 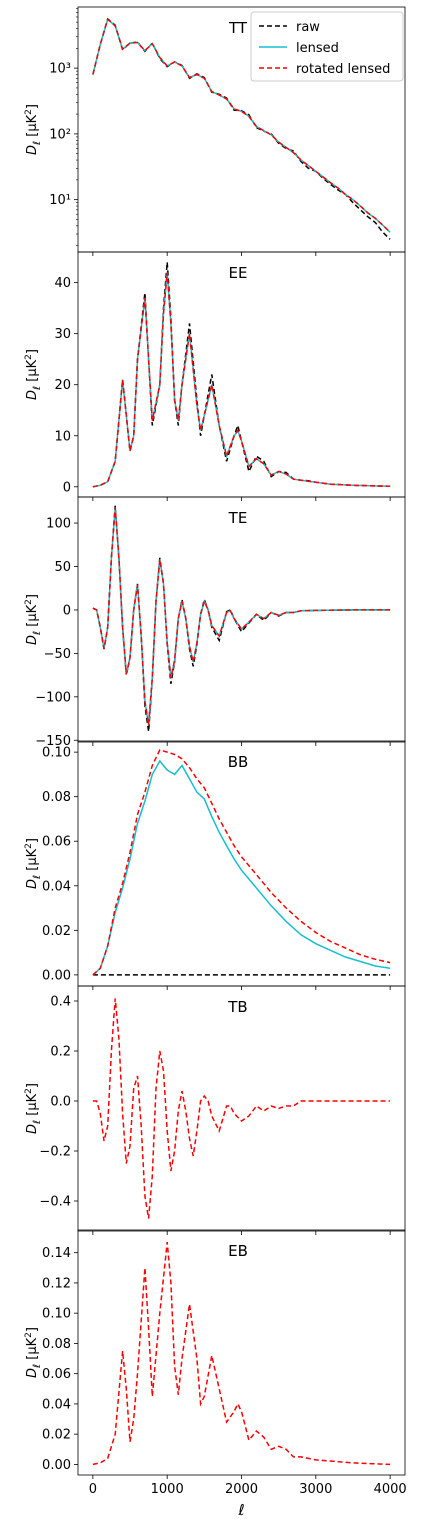 What do you see at coordinates (62, 334) in the screenshot?
I see `y-tick-label: 30` at bounding box center [62, 334].